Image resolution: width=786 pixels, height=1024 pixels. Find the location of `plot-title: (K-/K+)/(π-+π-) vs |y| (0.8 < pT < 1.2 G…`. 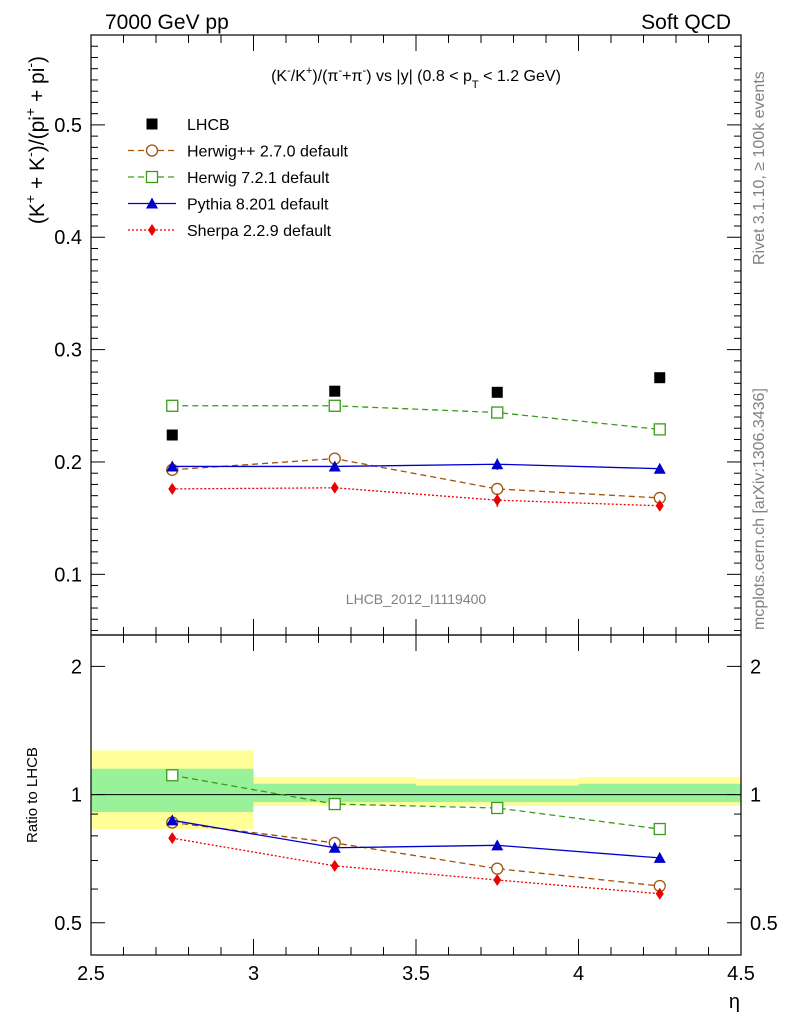

plot-title: (K-/K+)/(π-+π-) vs |y| (0.8 < pT < 1.2 G… is located at coordinates (416, 78).